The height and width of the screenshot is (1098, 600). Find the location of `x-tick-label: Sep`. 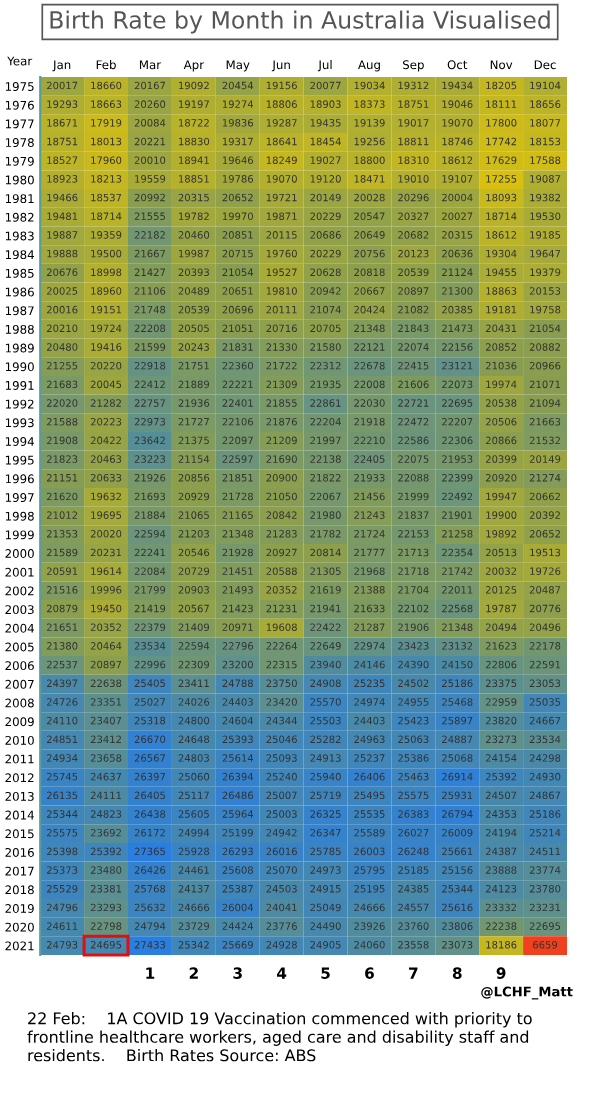

x-tick-label: Sep is located at coordinates (413, 66).